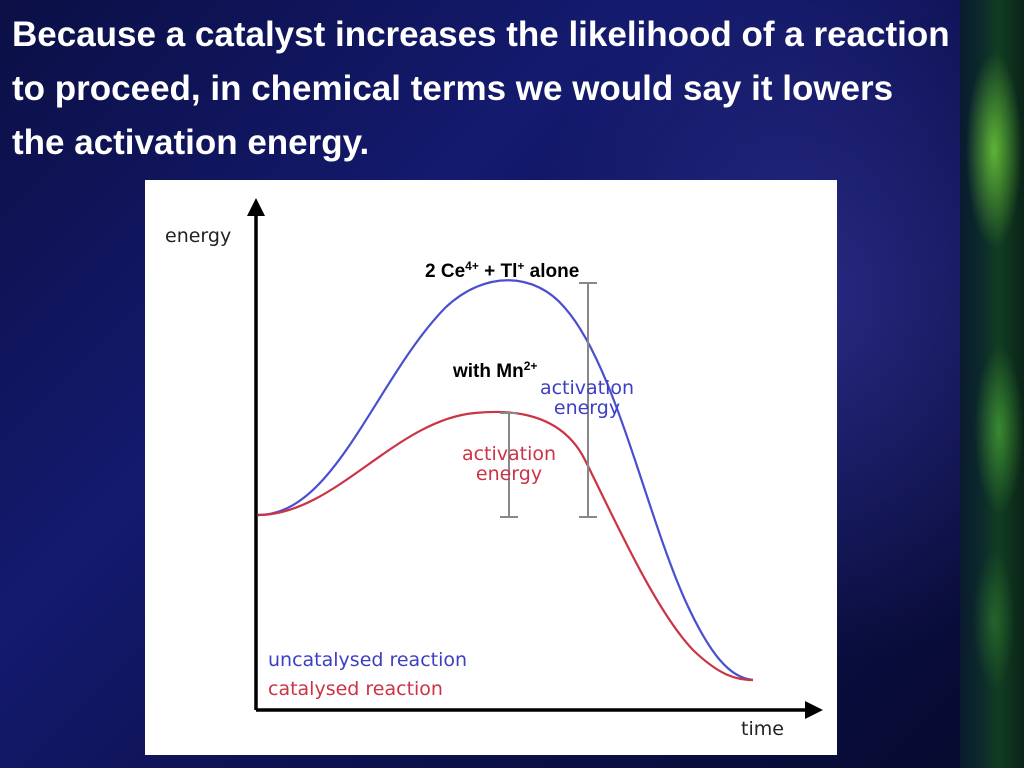 This screenshot has width=1024, height=768. I want to click on green-glow-decoration, so click(989, 384).